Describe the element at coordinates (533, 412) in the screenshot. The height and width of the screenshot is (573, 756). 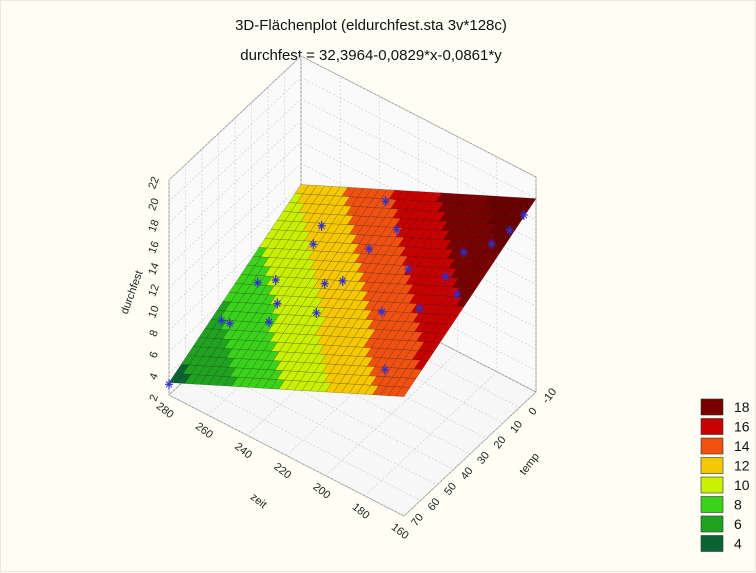
I see `y-tick-label: 0` at that location.